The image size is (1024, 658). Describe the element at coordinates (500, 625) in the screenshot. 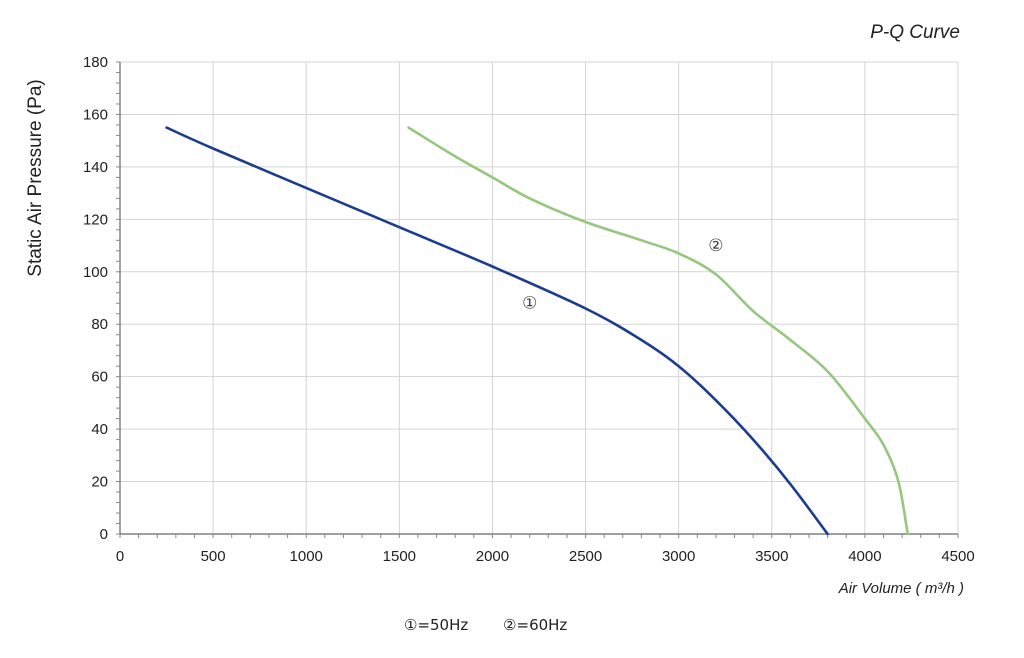

I see `legend: ①=50Hz ②=60Hz` at that location.